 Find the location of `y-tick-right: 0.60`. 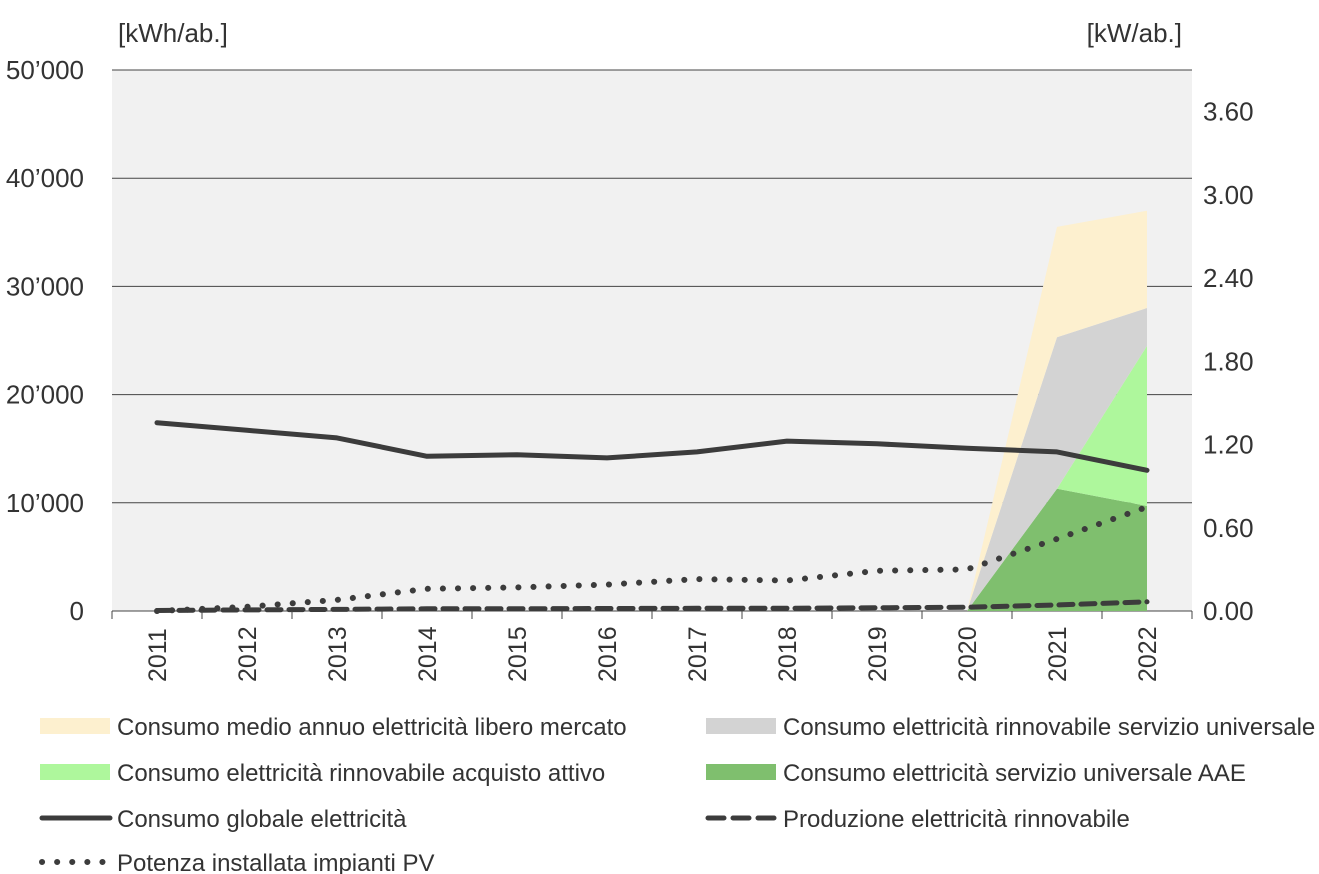

y-tick-right: 0.60 is located at coordinates (1228, 528).